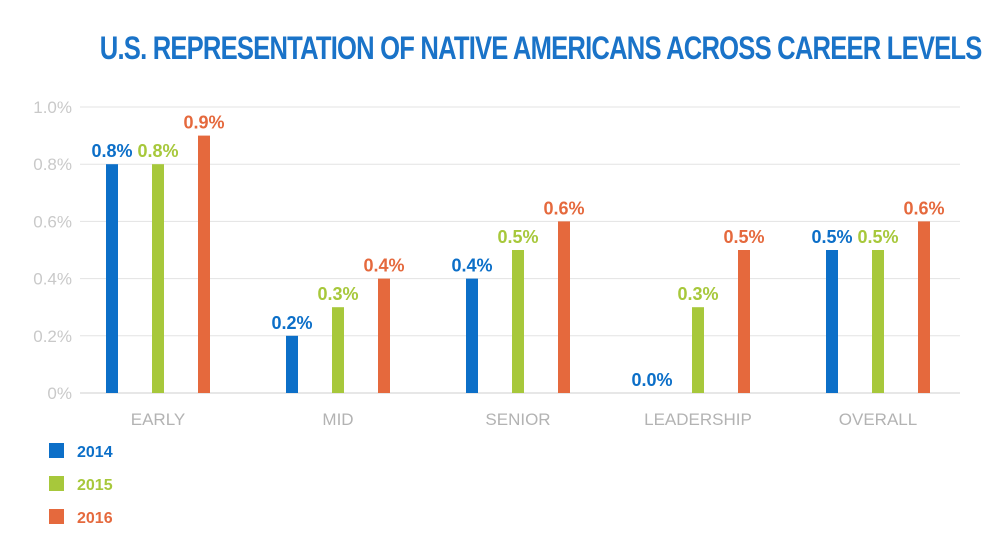  Describe the element at coordinates (832, 321) in the screenshot. I see `bar-2014-overall` at that location.